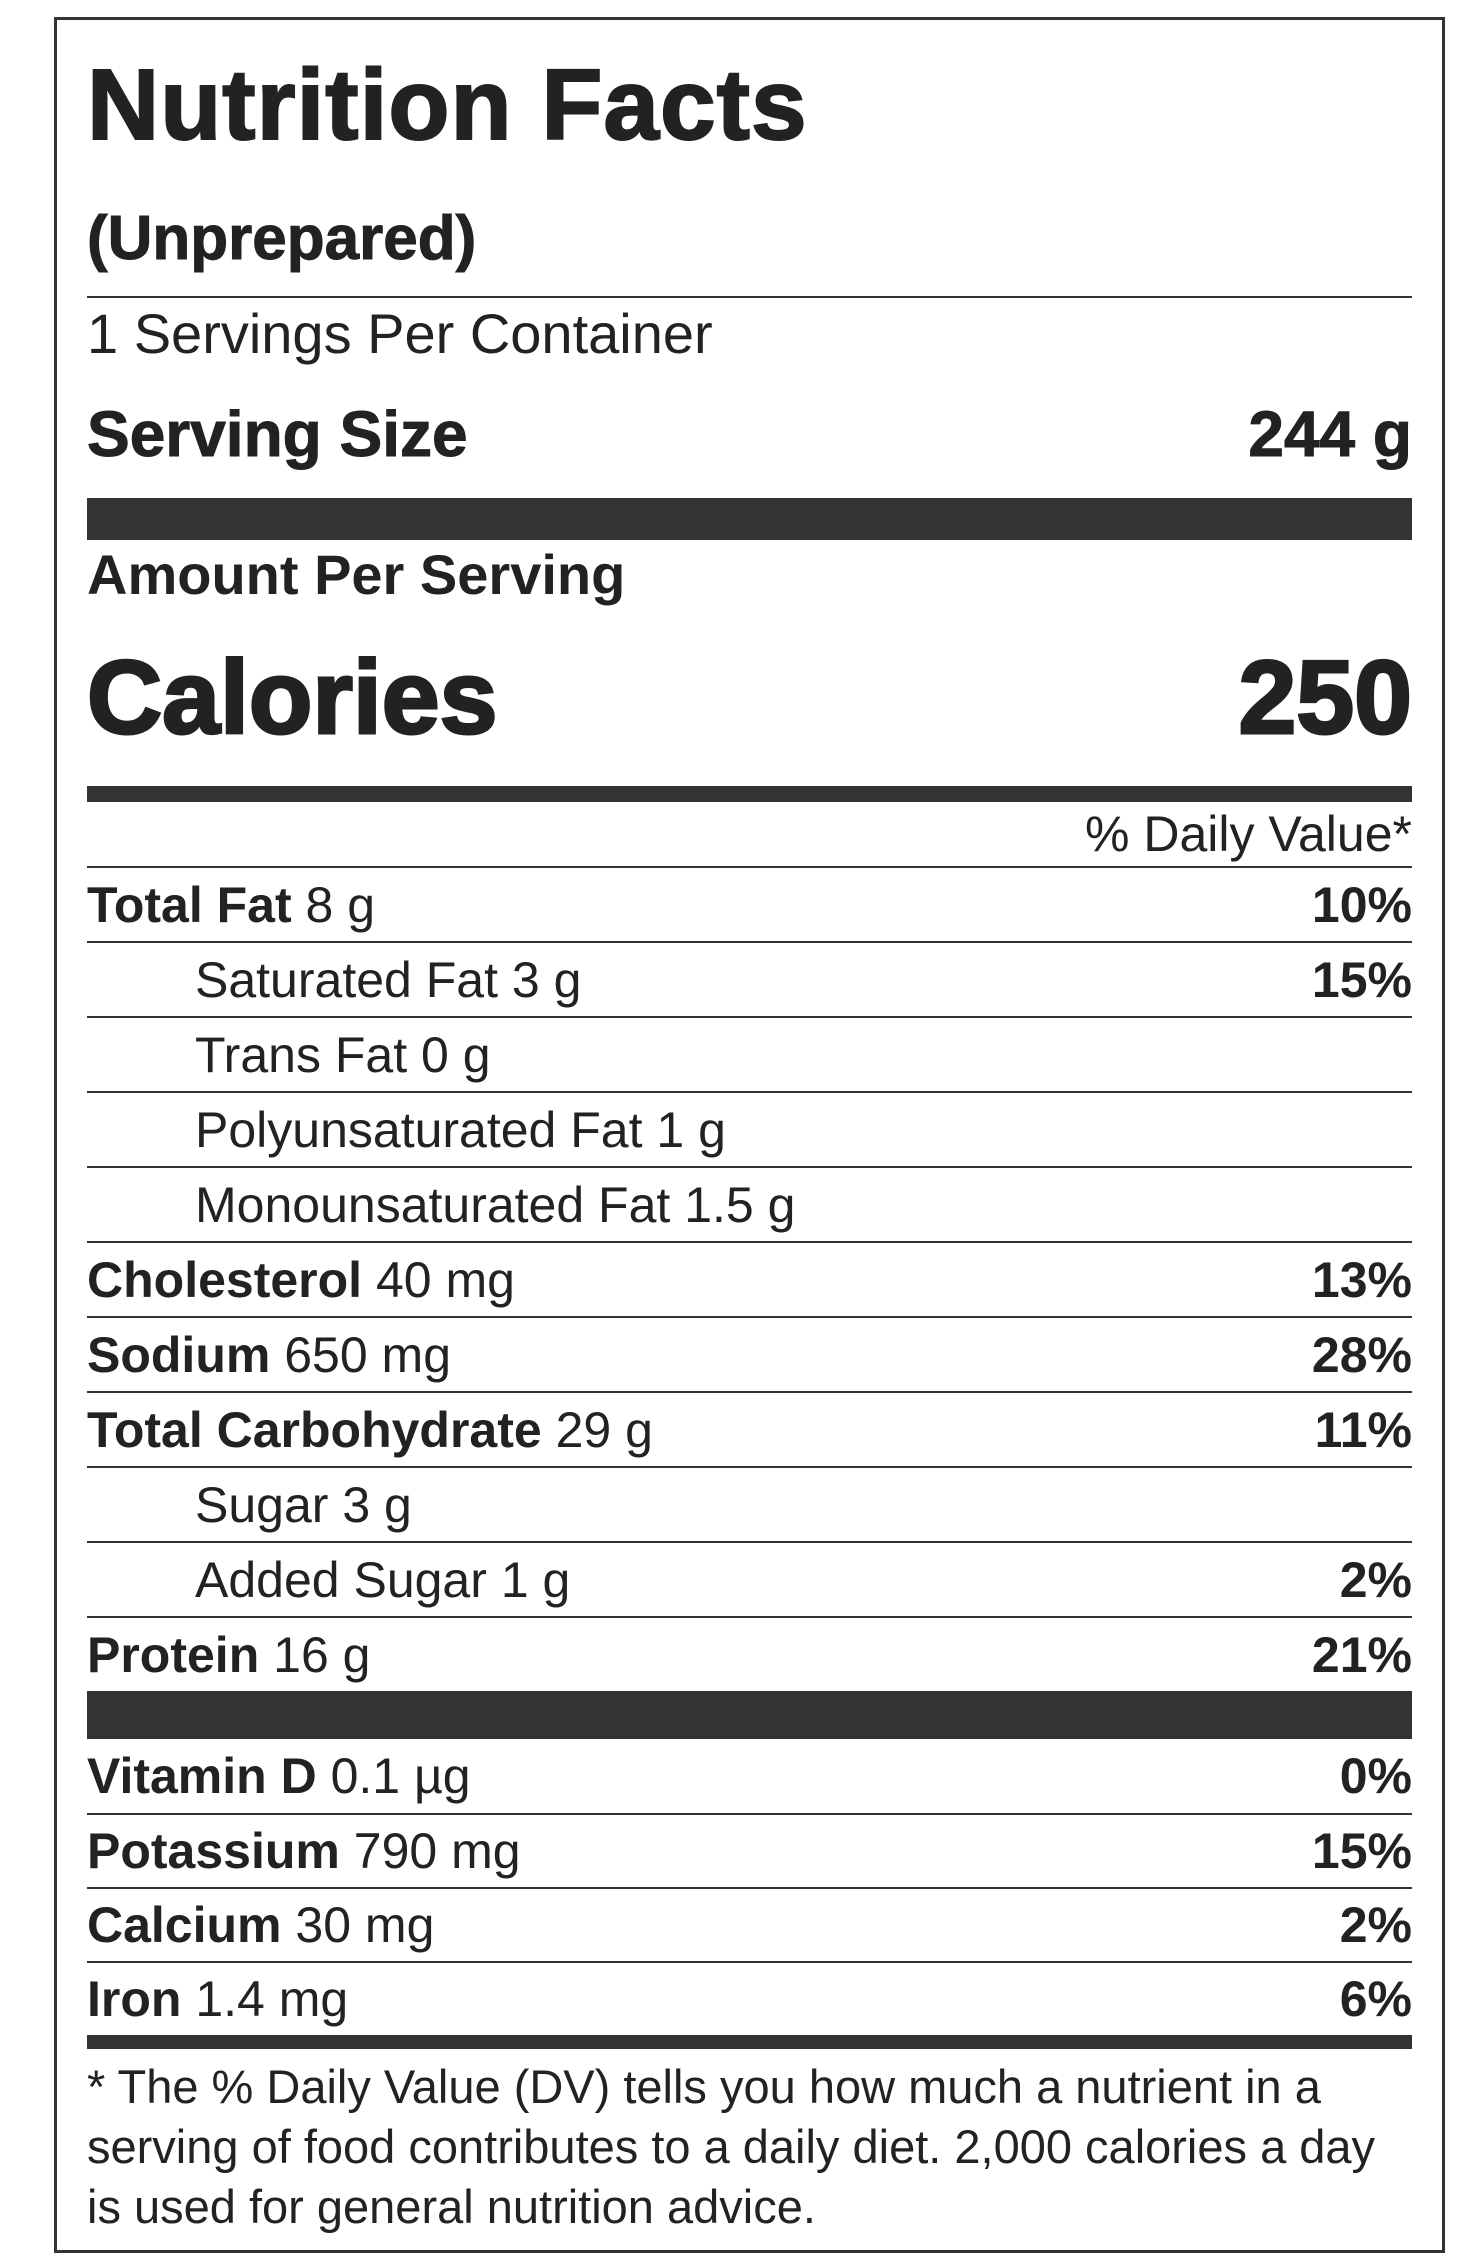  Describe the element at coordinates (1361, 904) in the screenshot. I see `daily-value: 10%` at that location.